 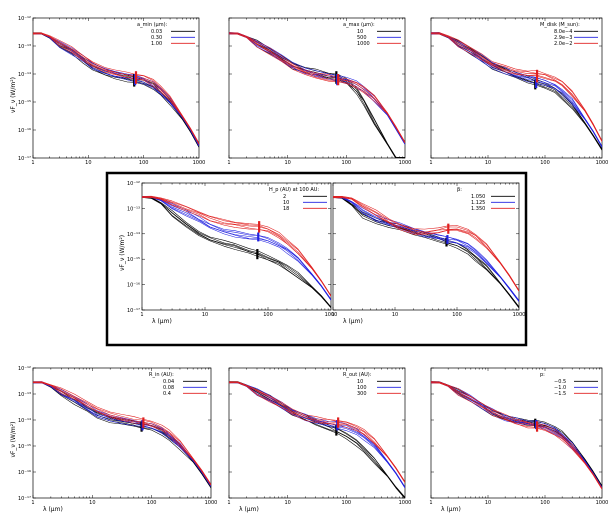 What do you see at coordinates (563, 38) in the screenshot?
I see `legend-label: 2.9e−3` at bounding box center [563, 38].